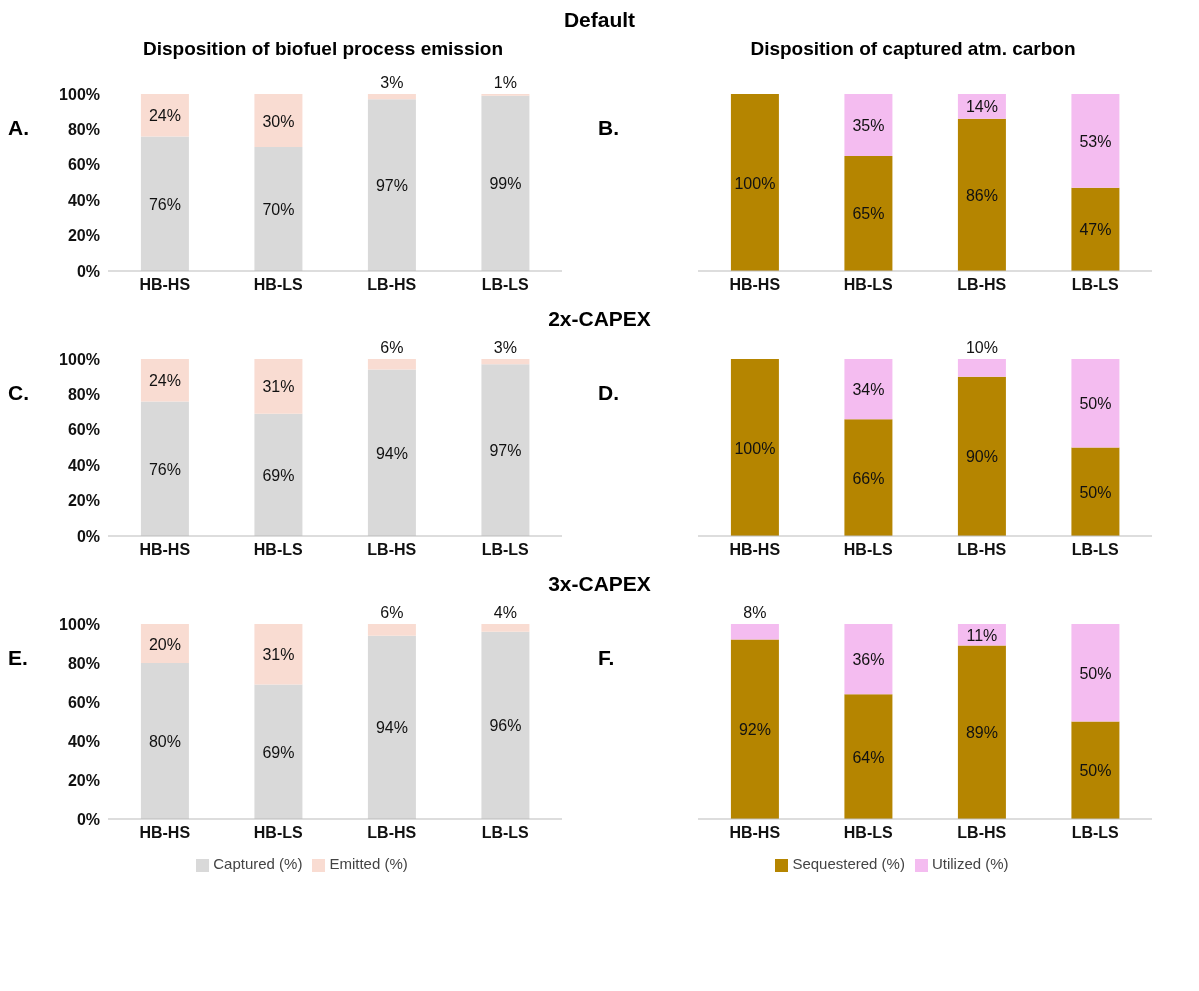 The height and width of the screenshot is (991, 1199). I want to click on legend-label: Sequestered (%), so click(848, 863).